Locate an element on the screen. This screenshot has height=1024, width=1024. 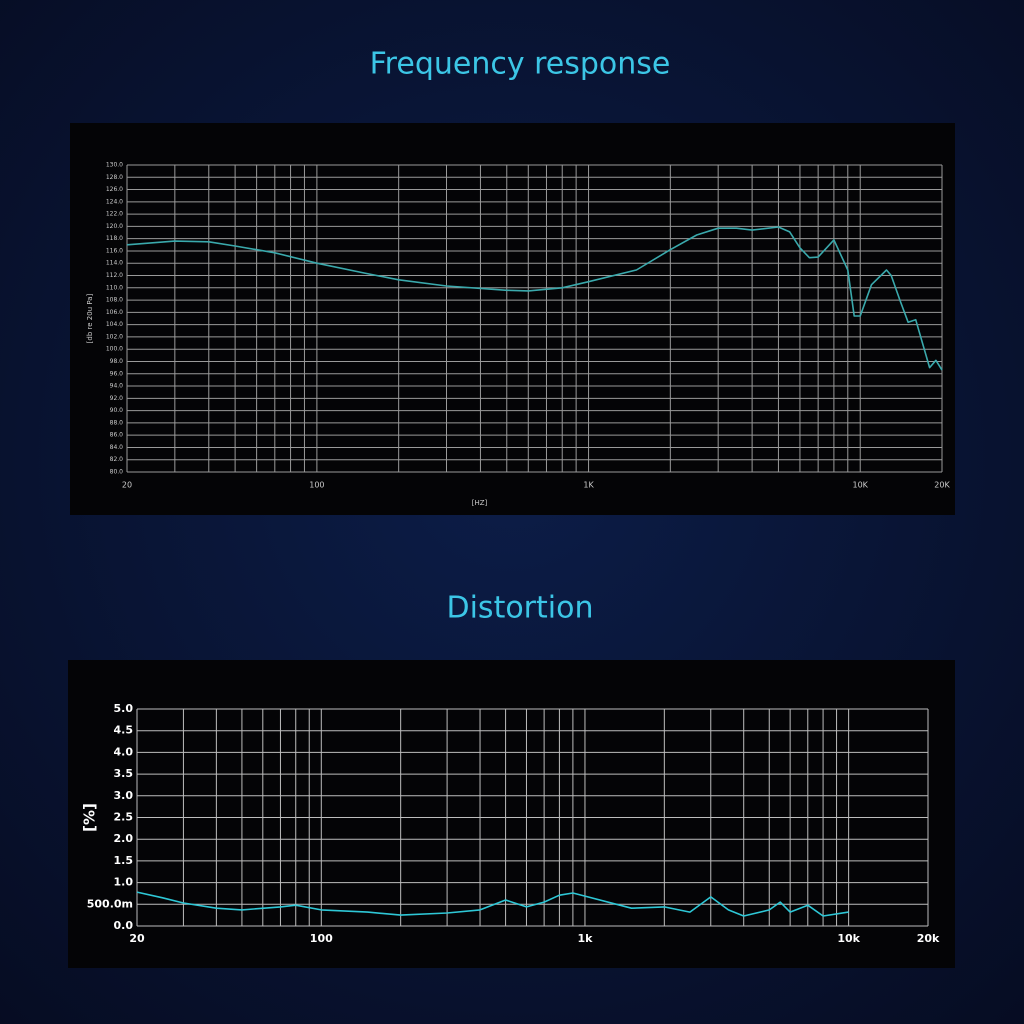
chart-title: Frequency response is located at coordinates (520, 64).